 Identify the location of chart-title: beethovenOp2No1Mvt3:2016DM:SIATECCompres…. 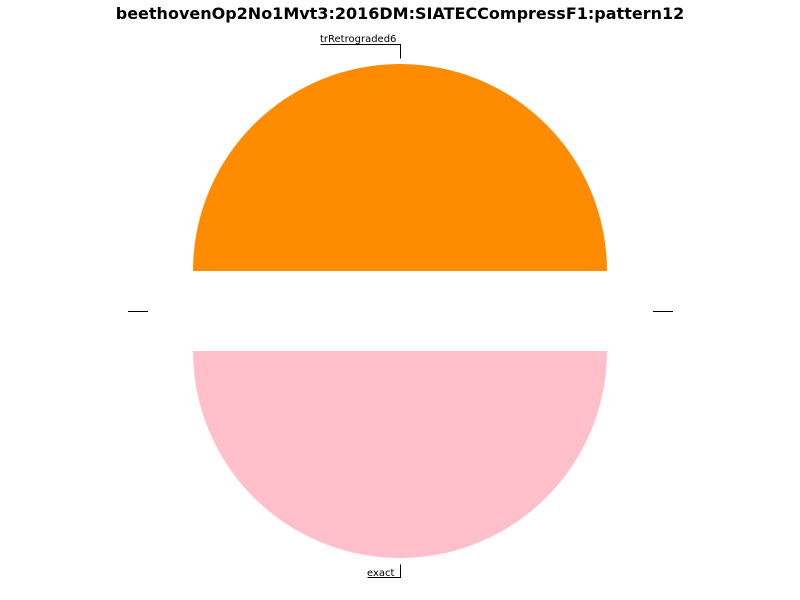
(400, 13).